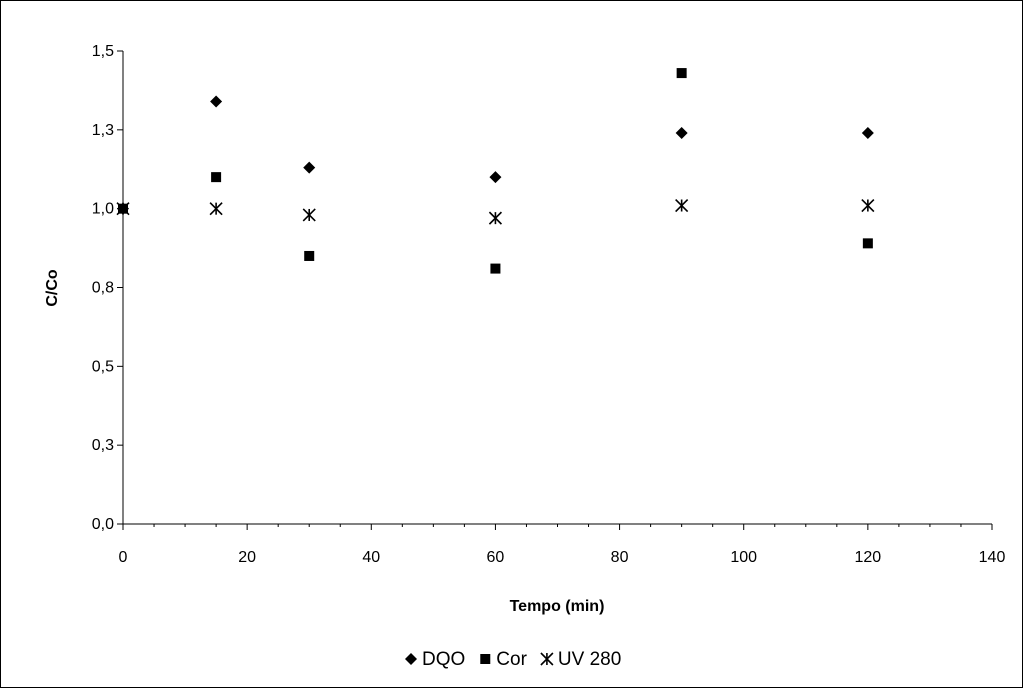 The height and width of the screenshot is (688, 1023). Describe the element at coordinates (589, 659) in the screenshot. I see `legend-label-uv-280: UV 280` at that location.